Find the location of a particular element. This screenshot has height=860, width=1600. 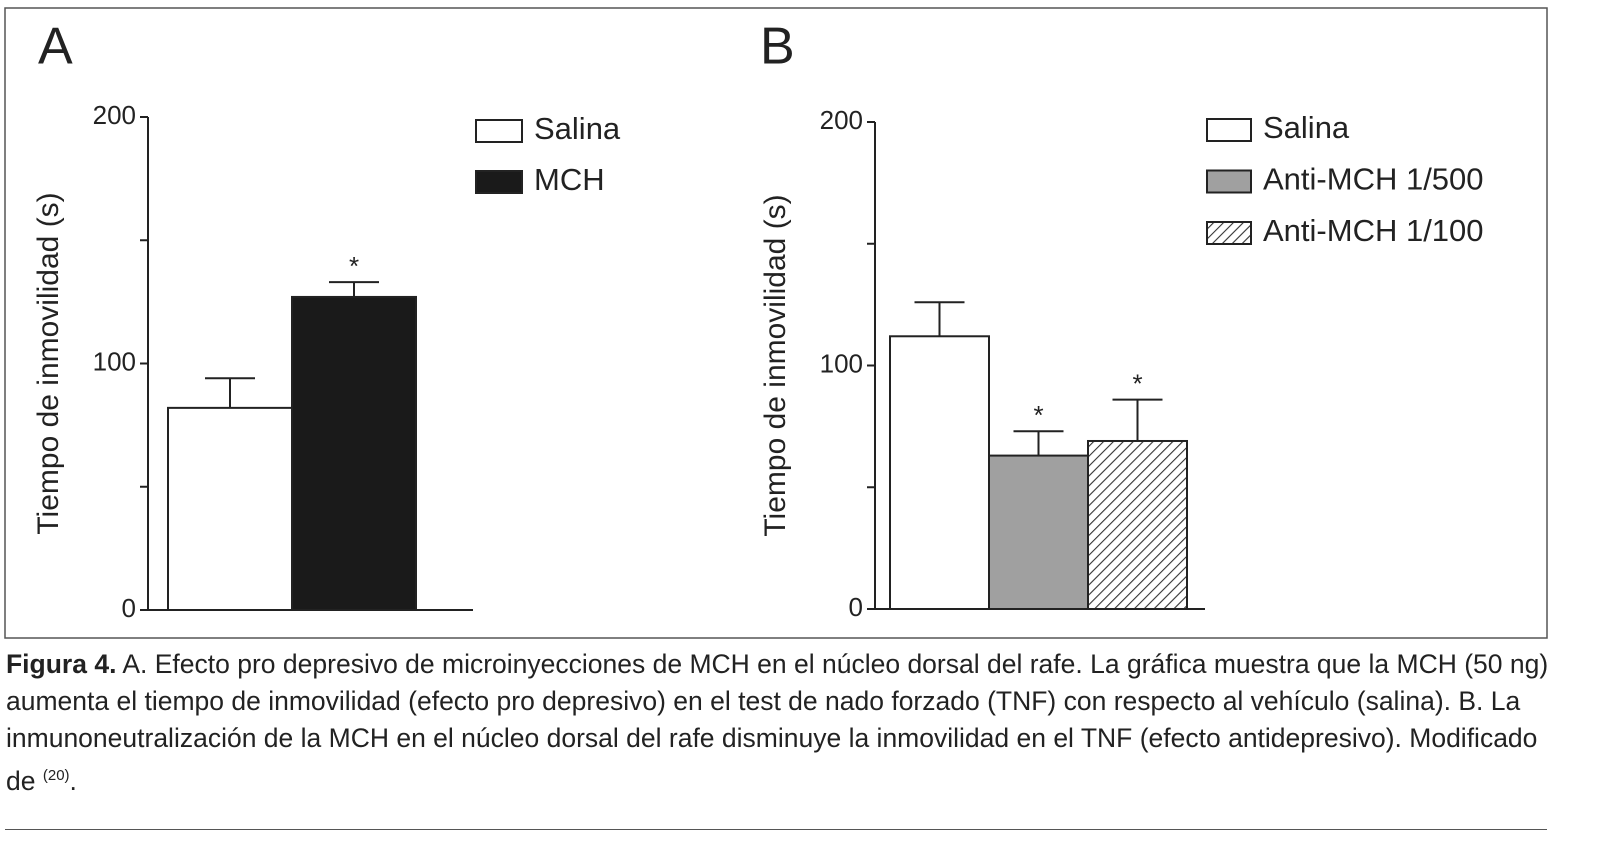

caption-end: . is located at coordinates (73, 780).